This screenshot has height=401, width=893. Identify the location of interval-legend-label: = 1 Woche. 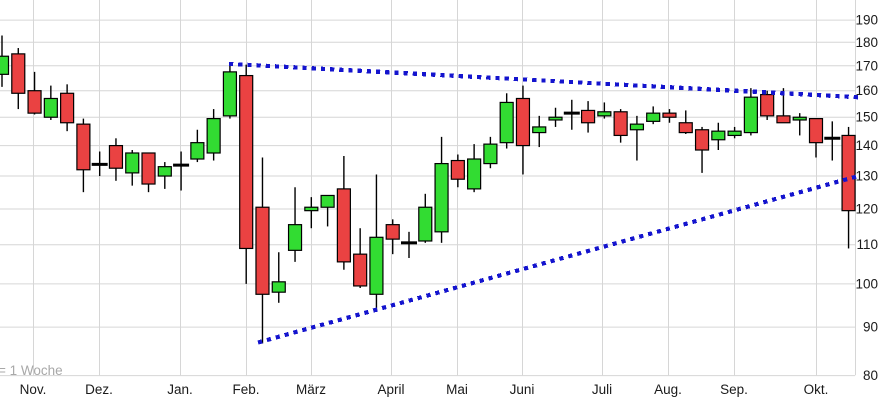
(31, 370).